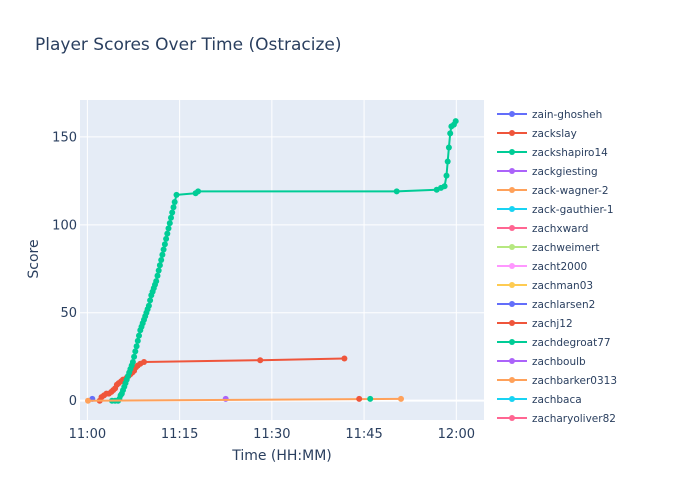  I want to click on legend-item: zackslay, so click(537, 134).